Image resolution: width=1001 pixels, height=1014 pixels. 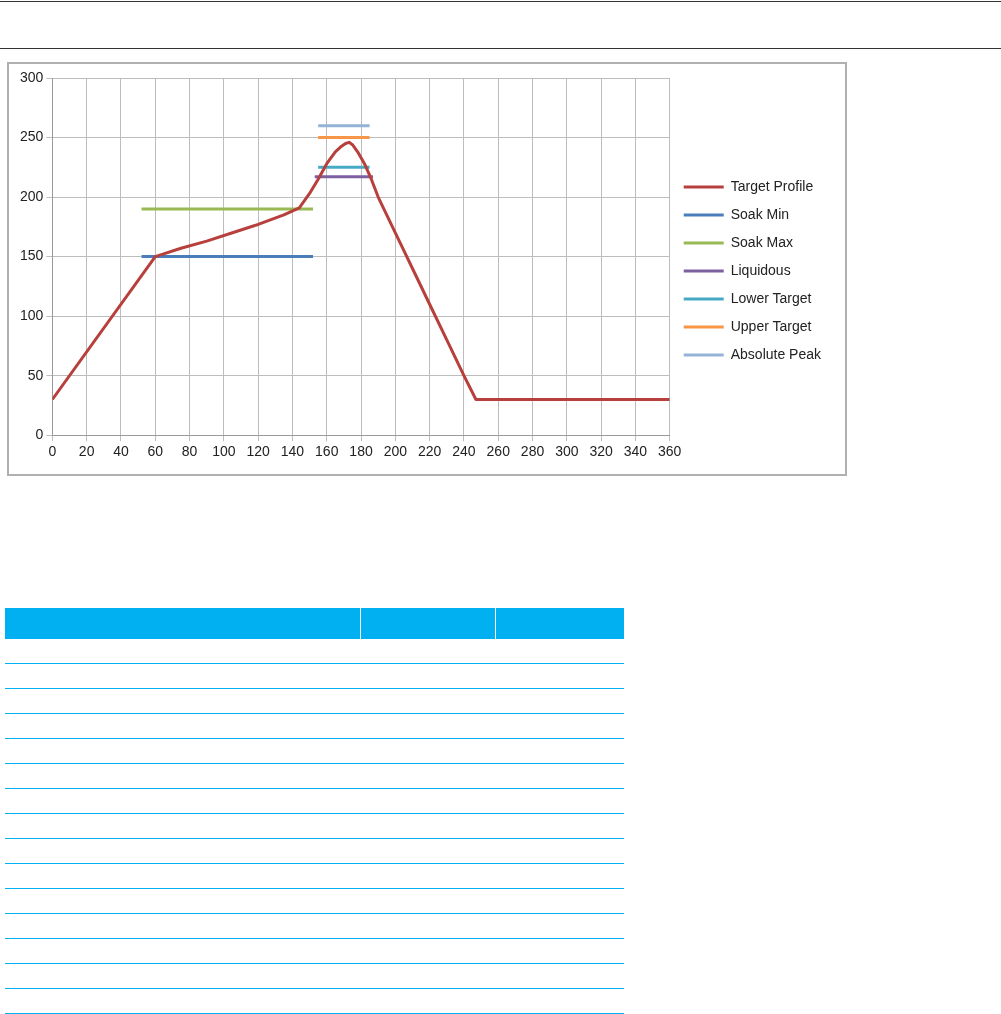 What do you see at coordinates (52, 451) in the screenshot?
I see `x-tick-label: 0` at bounding box center [52, 451].